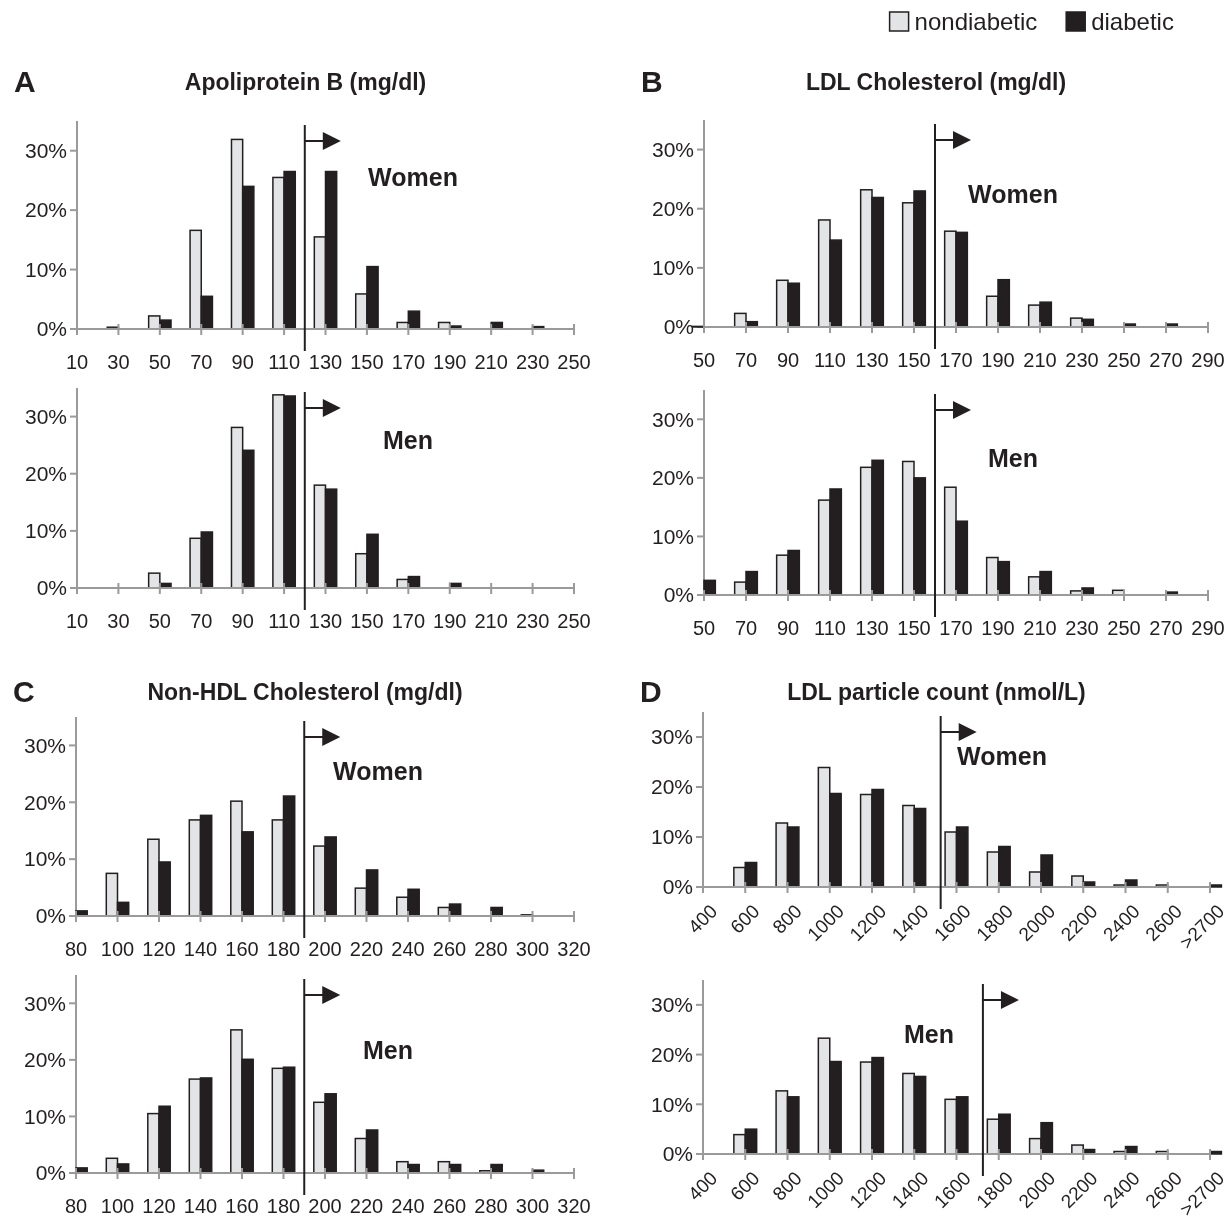 The image size is (1232, 1229). Describe the element at coordinates (1132, 22) in the screenshot. I see `legend-label: diabetic` at that location.